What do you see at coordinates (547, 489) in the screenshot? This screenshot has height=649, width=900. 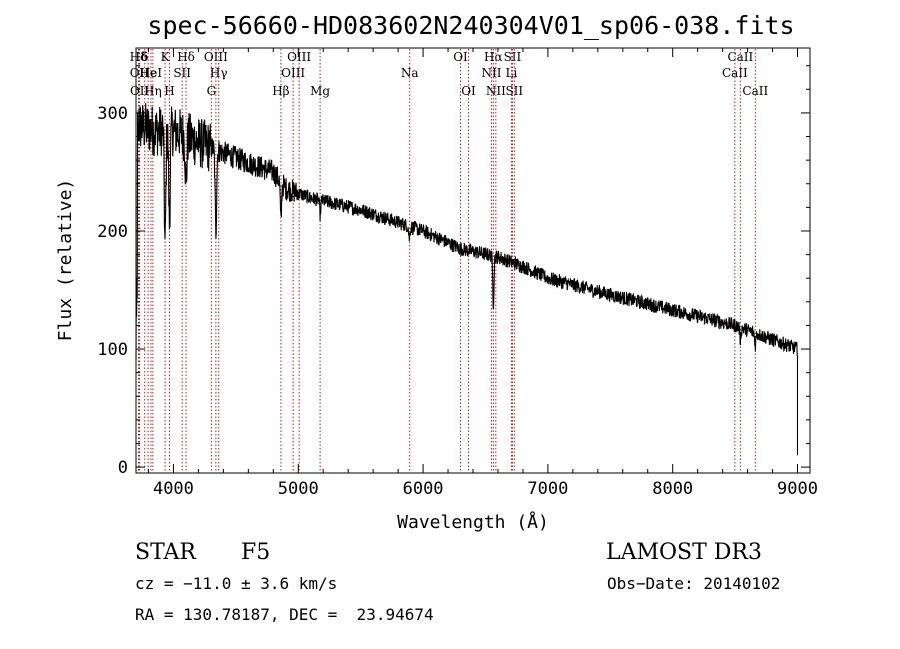 I see `x-tick-label: 7000` at bounding box center [547, 489].